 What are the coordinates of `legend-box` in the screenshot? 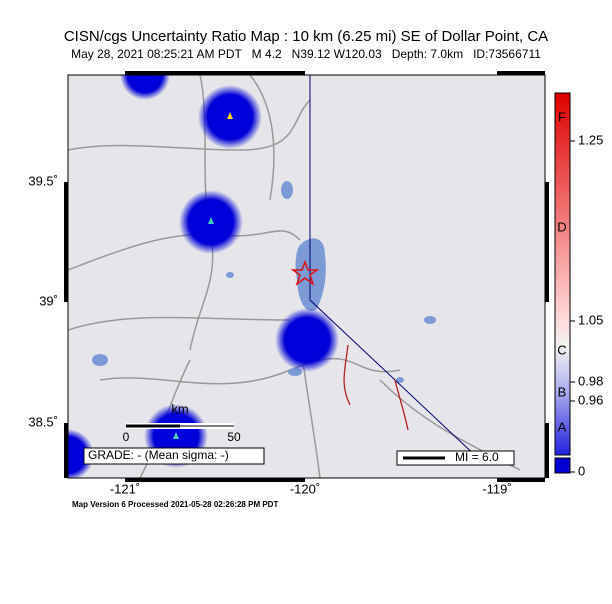 It's located at (455, 458).